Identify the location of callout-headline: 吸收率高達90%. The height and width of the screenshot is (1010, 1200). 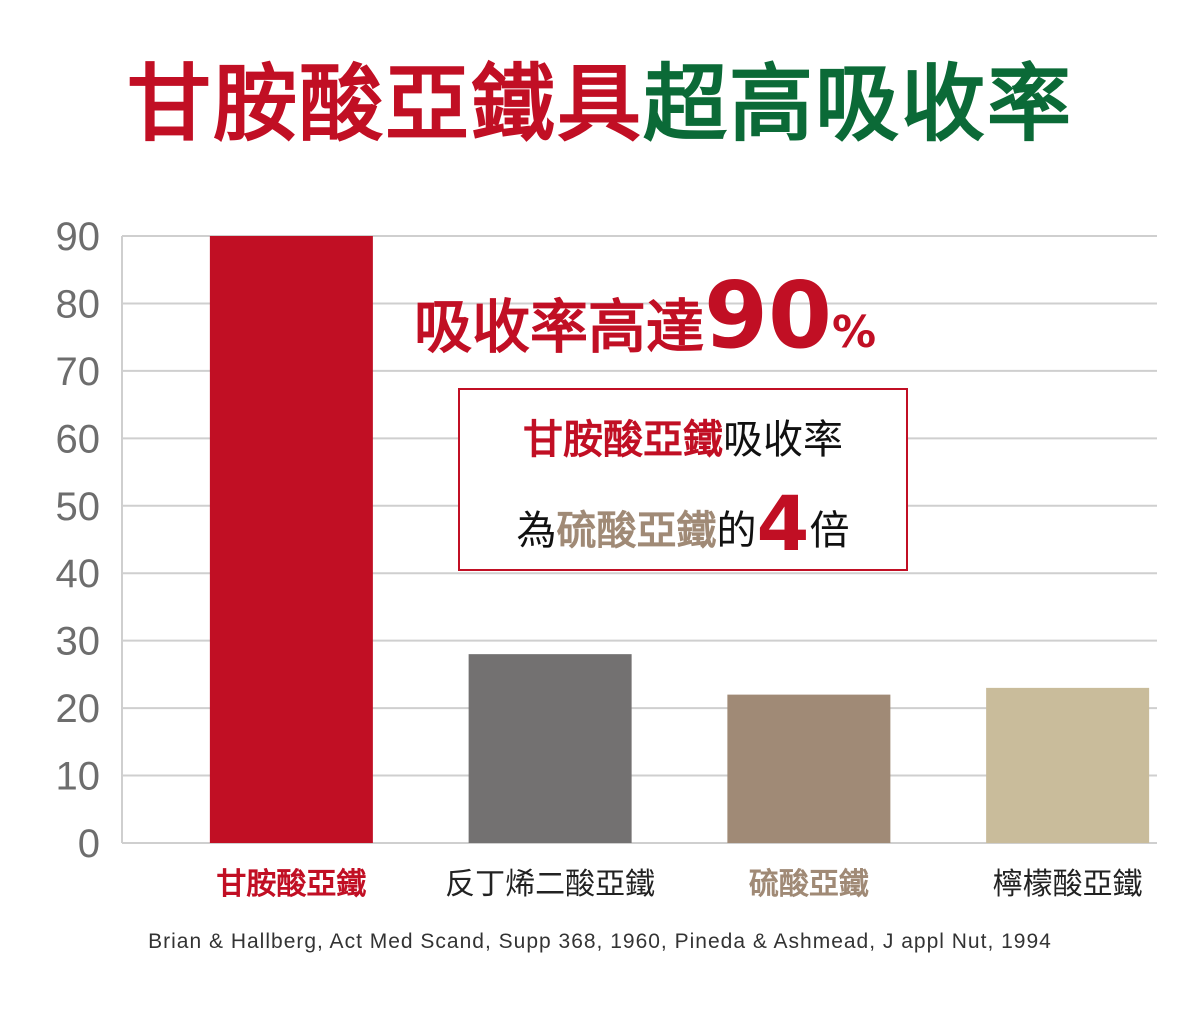
(645, 316).